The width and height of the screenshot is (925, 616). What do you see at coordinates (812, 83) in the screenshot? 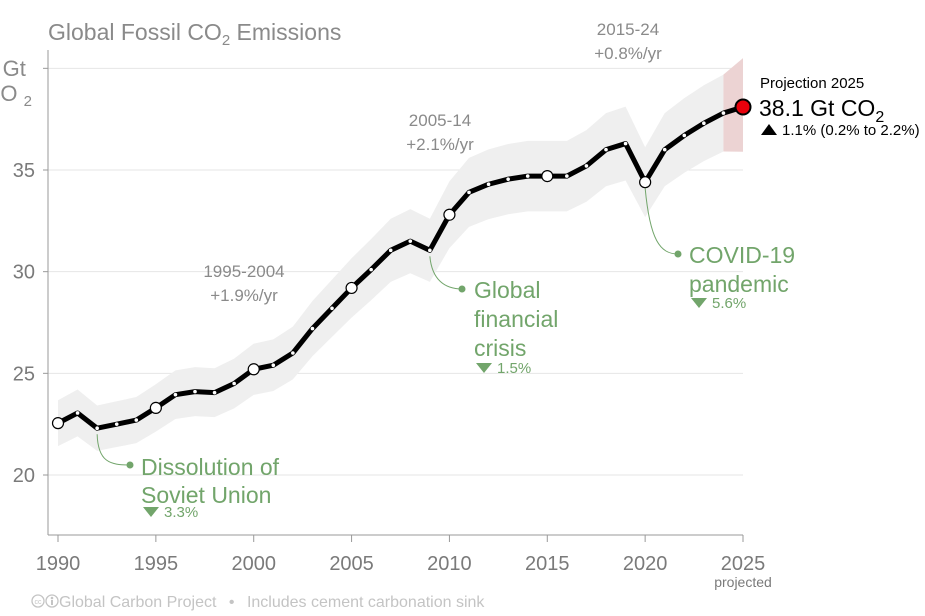
I see `projection-heading: Projection 2025` at bounding box center [812, 83].